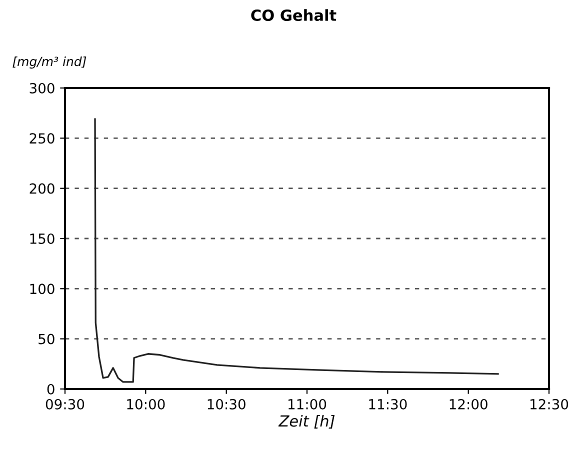 The image size is (587, 462). I want to click on y-tick-label: 300, so click(42, 88).